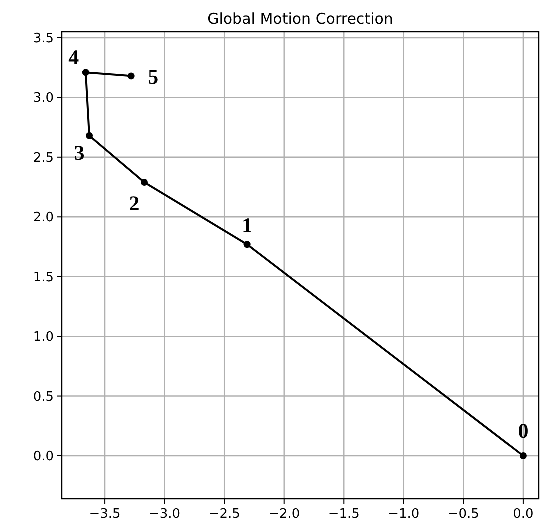  Describe the element at coordinates (43, 98) in the screenshot. I see `y-tick-label: 3.0` at that location.